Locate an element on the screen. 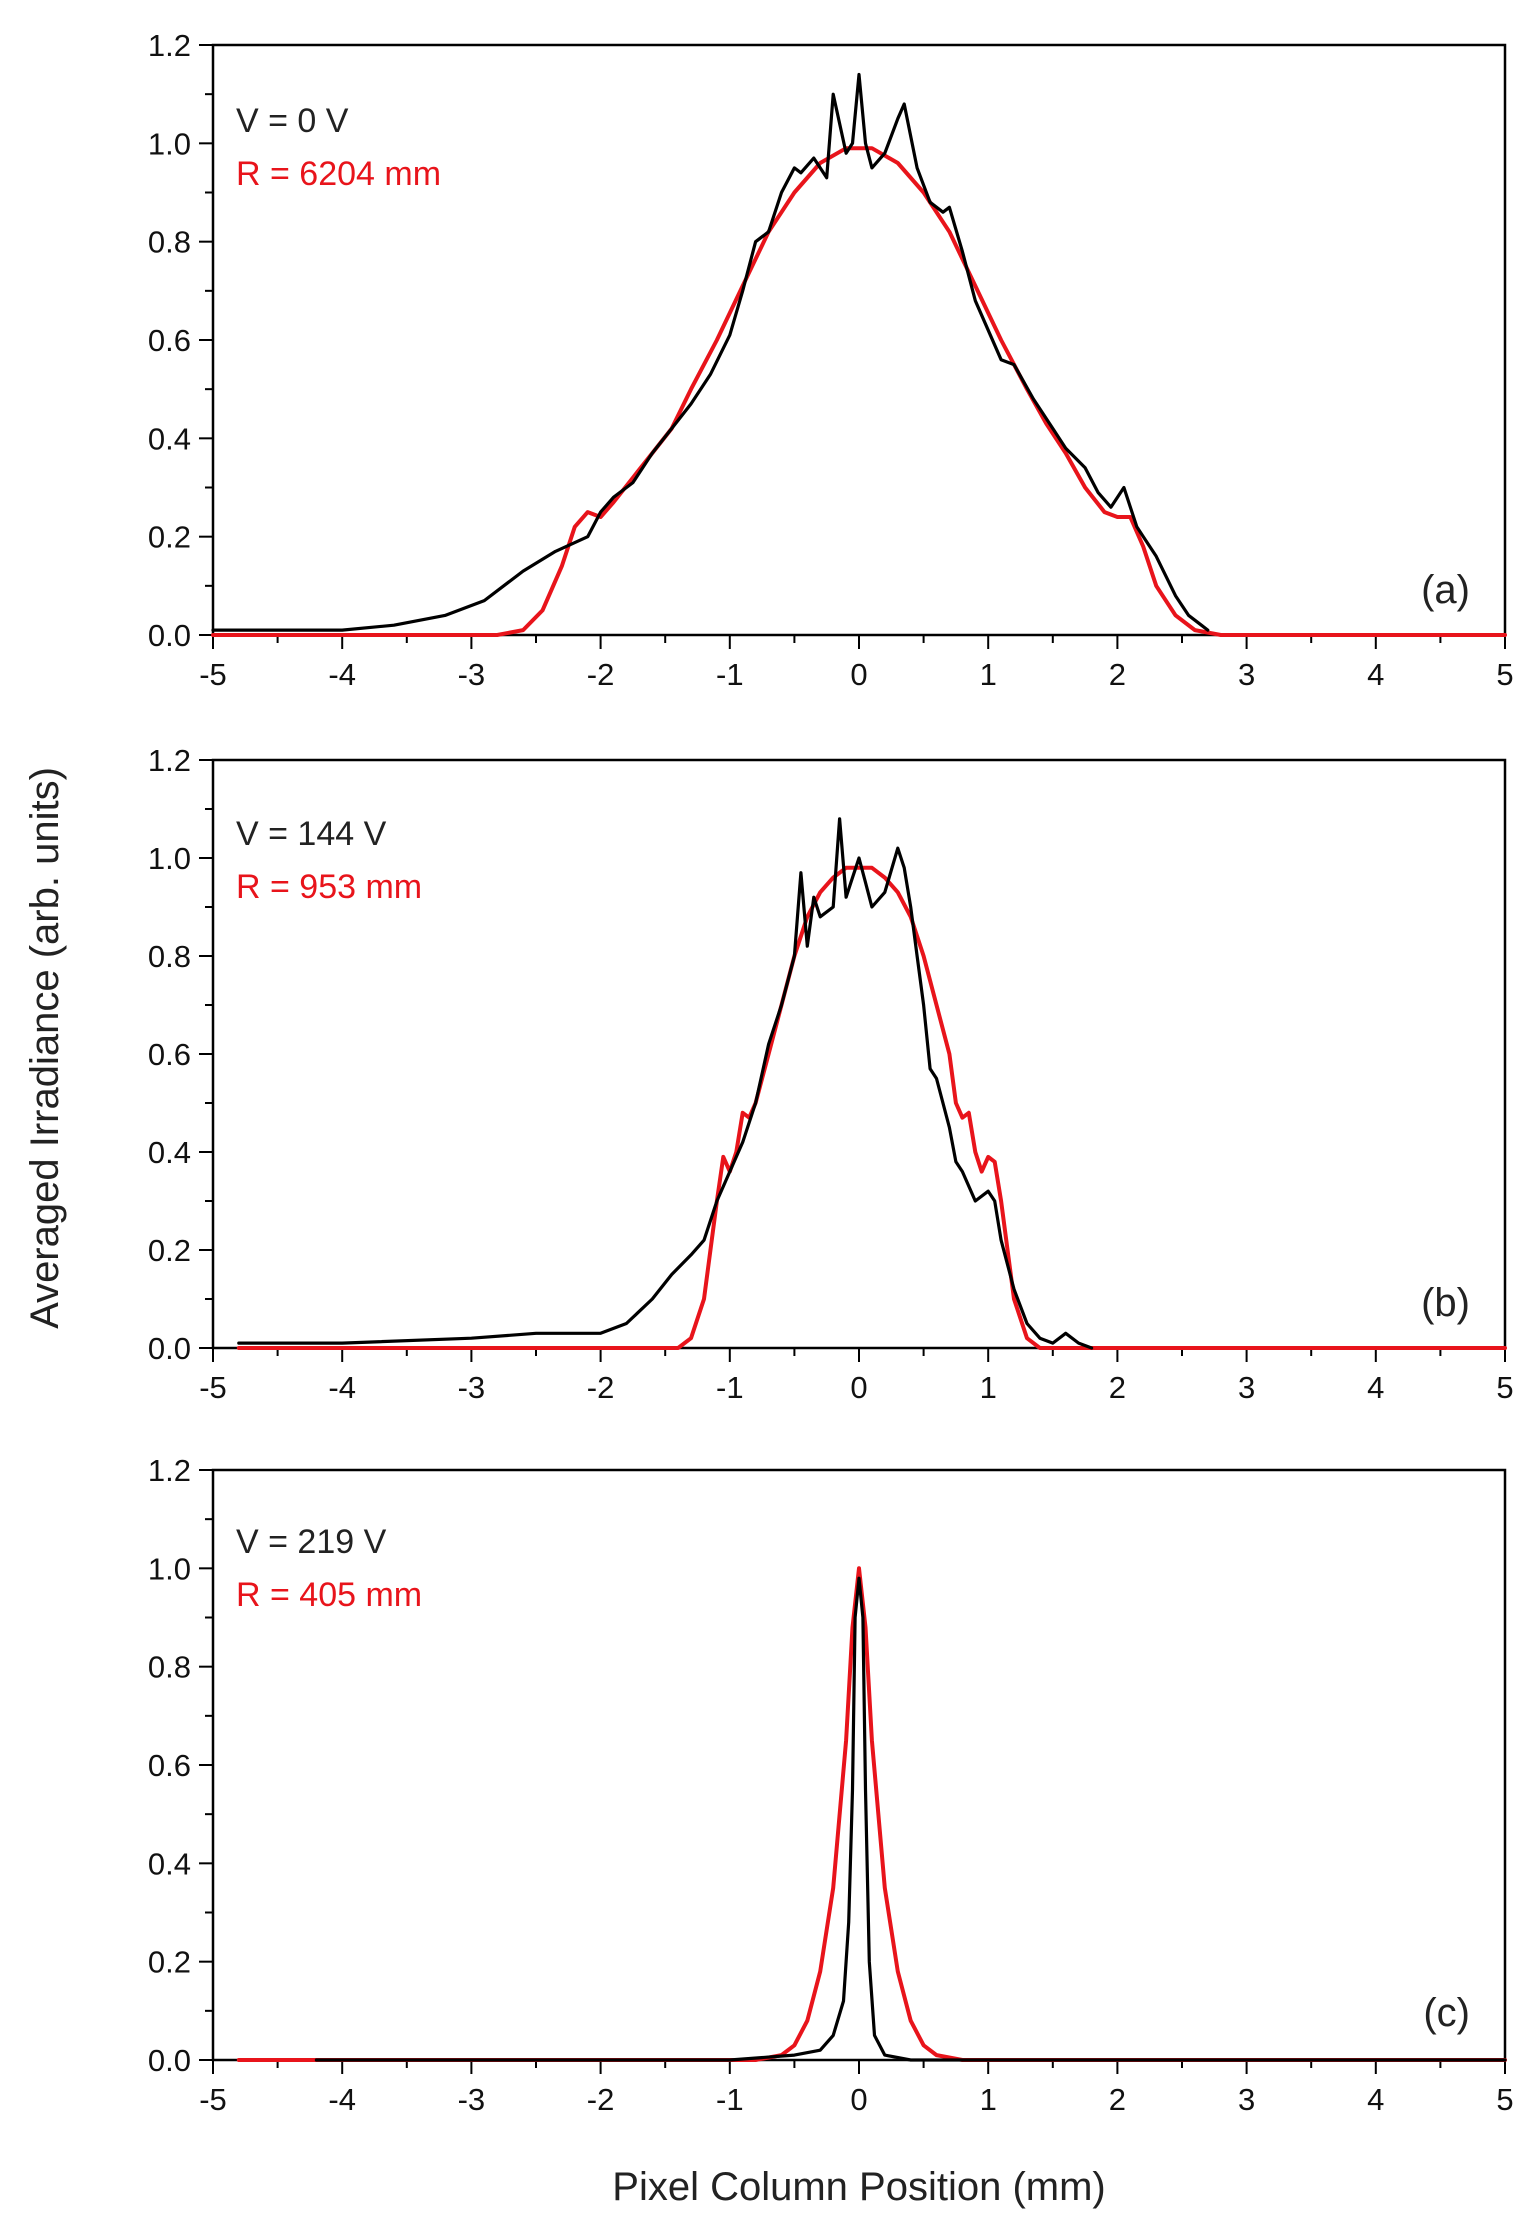 This screenshot has height=2226, width=1538. x-tick-label-c: 3 is located at coordinates (1246, 2099).